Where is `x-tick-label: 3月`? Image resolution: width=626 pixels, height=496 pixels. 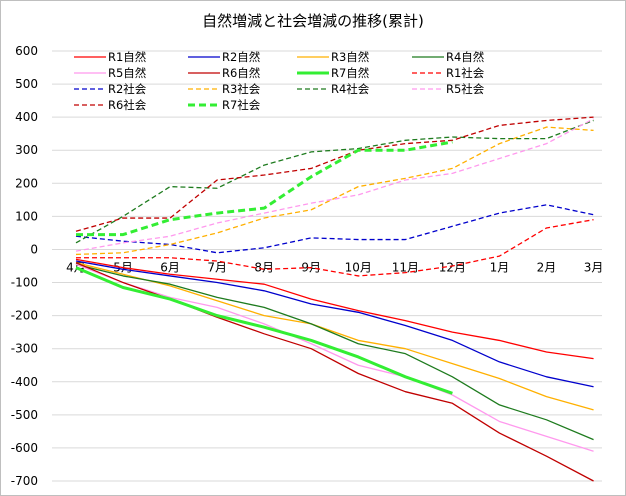 x-tick-label: 3月 is located at coordinates (594, 267).